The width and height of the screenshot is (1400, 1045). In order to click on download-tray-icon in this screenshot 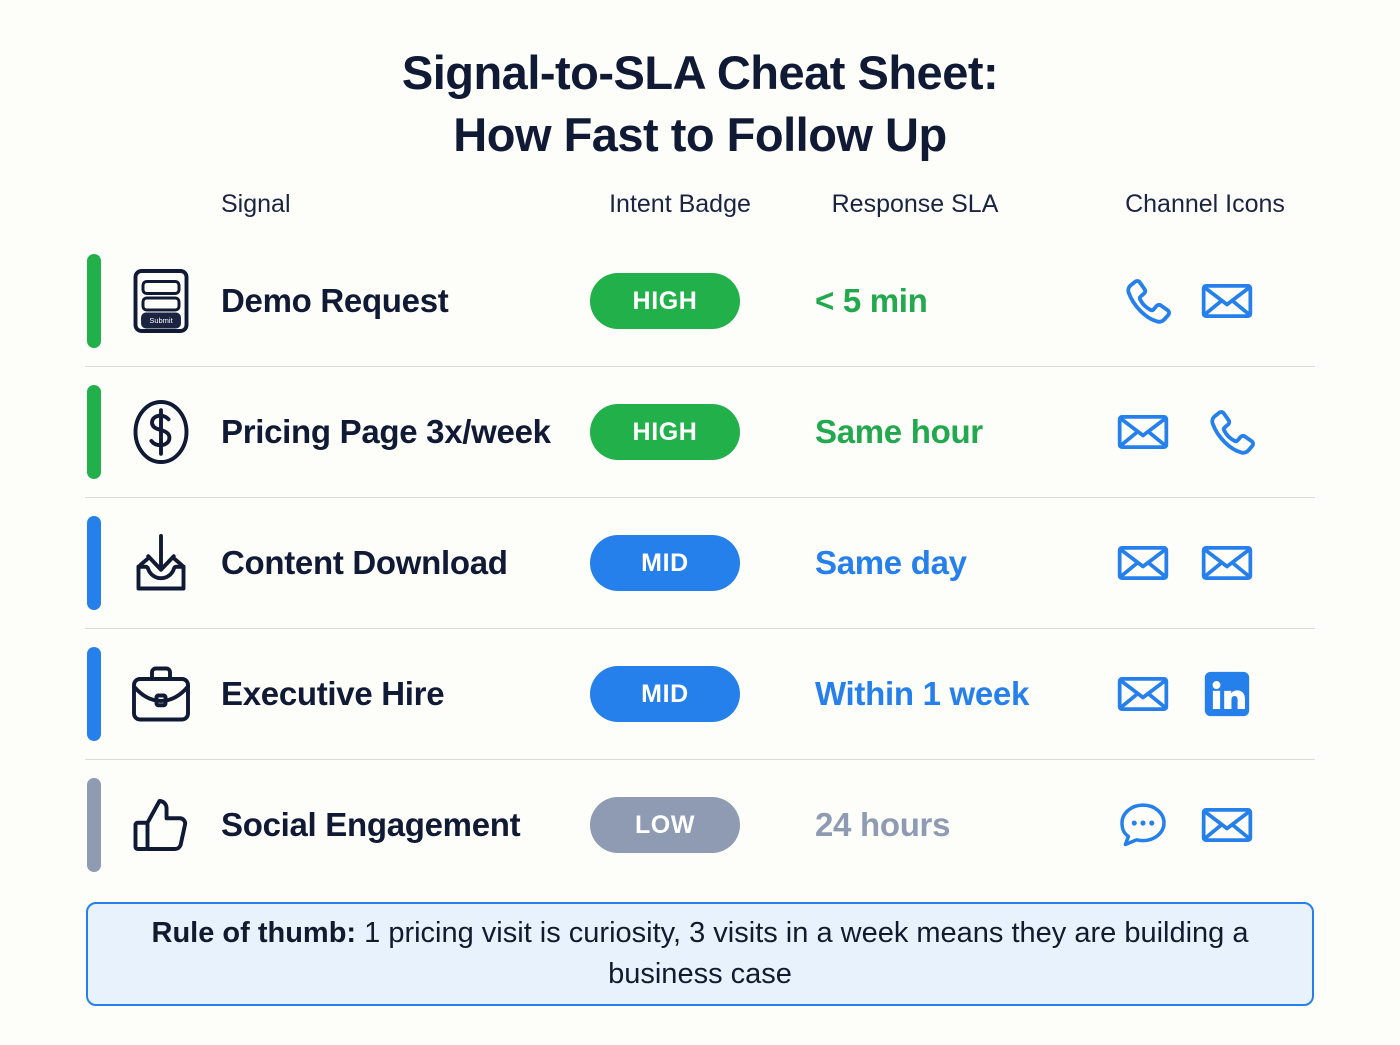, I will do `click(161, 563)`.